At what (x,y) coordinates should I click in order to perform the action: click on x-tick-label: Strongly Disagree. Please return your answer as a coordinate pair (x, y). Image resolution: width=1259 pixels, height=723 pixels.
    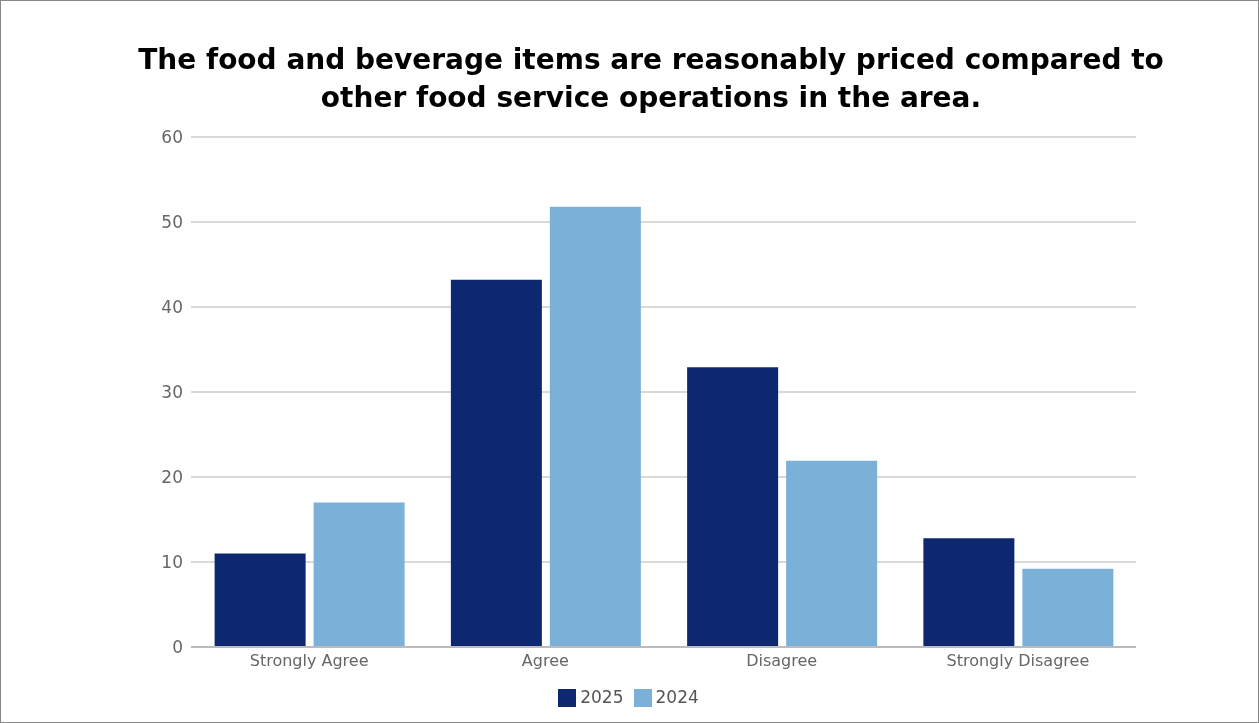
    Looking at the image, I should click on (1018, 661).